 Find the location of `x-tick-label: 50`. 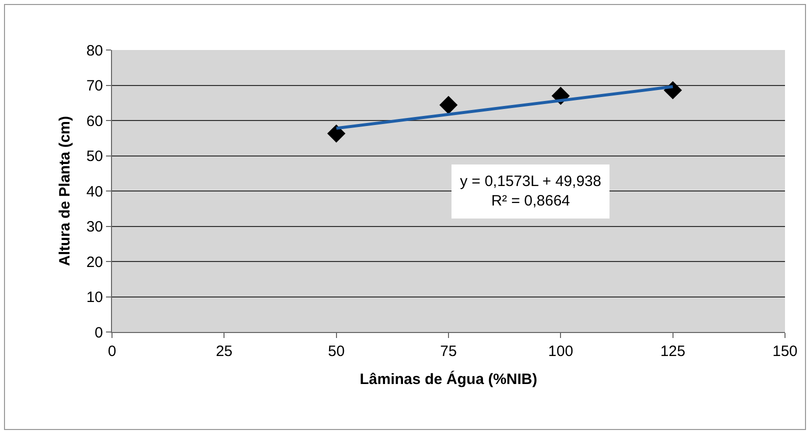

x-tick-label: 50 is located at coordinates (336, 351).